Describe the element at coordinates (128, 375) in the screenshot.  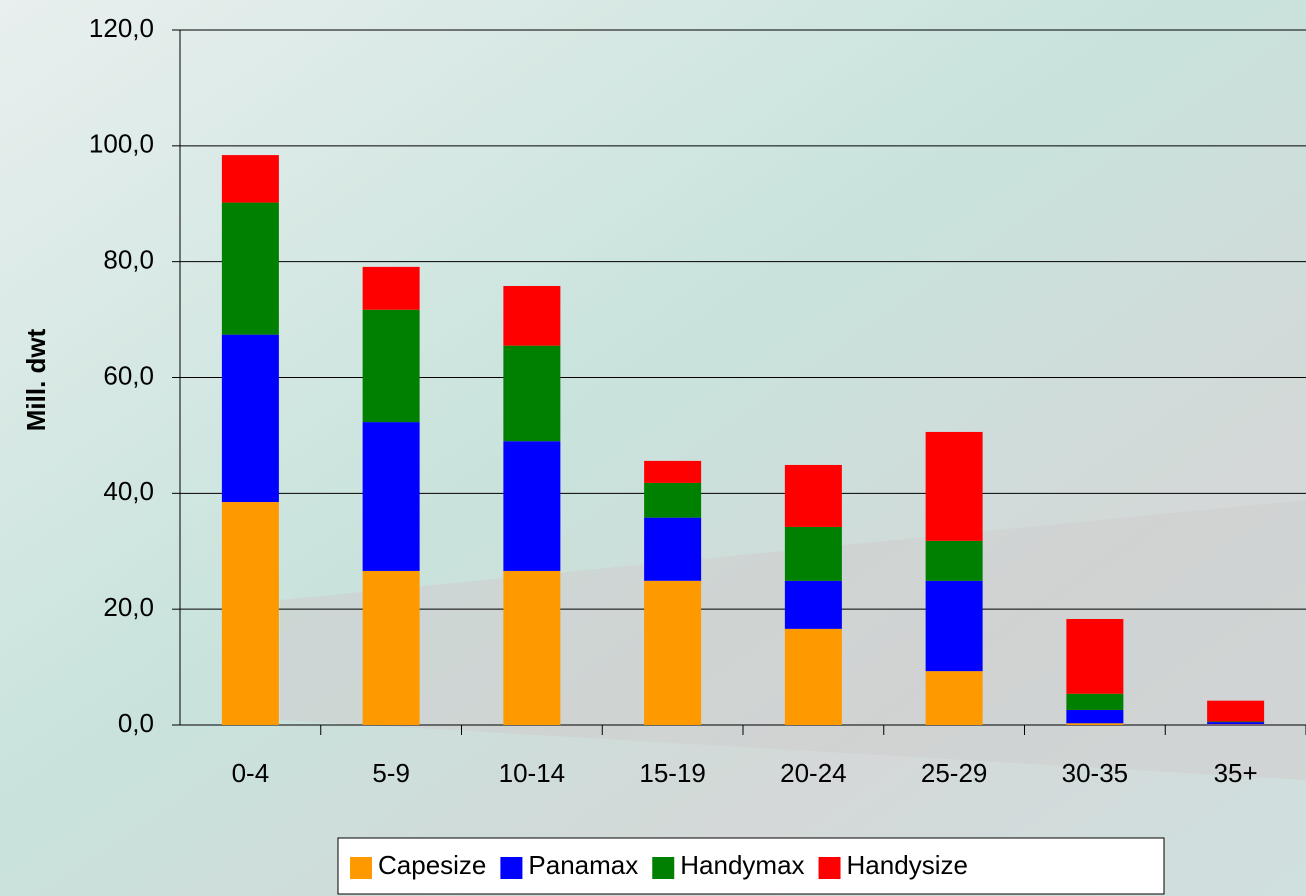
I see `y-tick-label: 60,0` at that location.